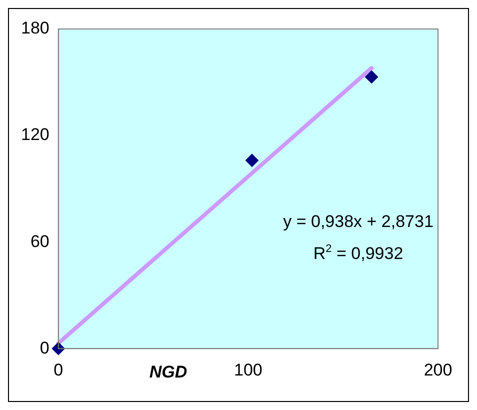  What do you see at coordinates (40, 241) in the screenshot?
I see `y-tick-label: 60` at bounding box center [40, 241].